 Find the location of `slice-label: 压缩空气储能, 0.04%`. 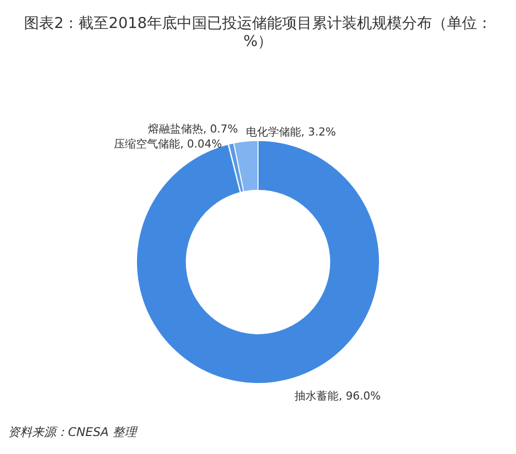

slice-label: 压缩空气储能, 0.04% is located at coordinates (168, 143).